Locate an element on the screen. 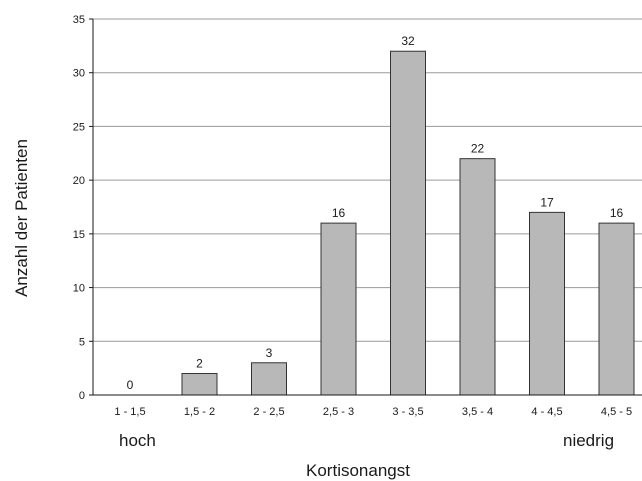 The height and width of the screenshot is (481, 642). y-tick-label: 25 is located at coordinates (79, 127).